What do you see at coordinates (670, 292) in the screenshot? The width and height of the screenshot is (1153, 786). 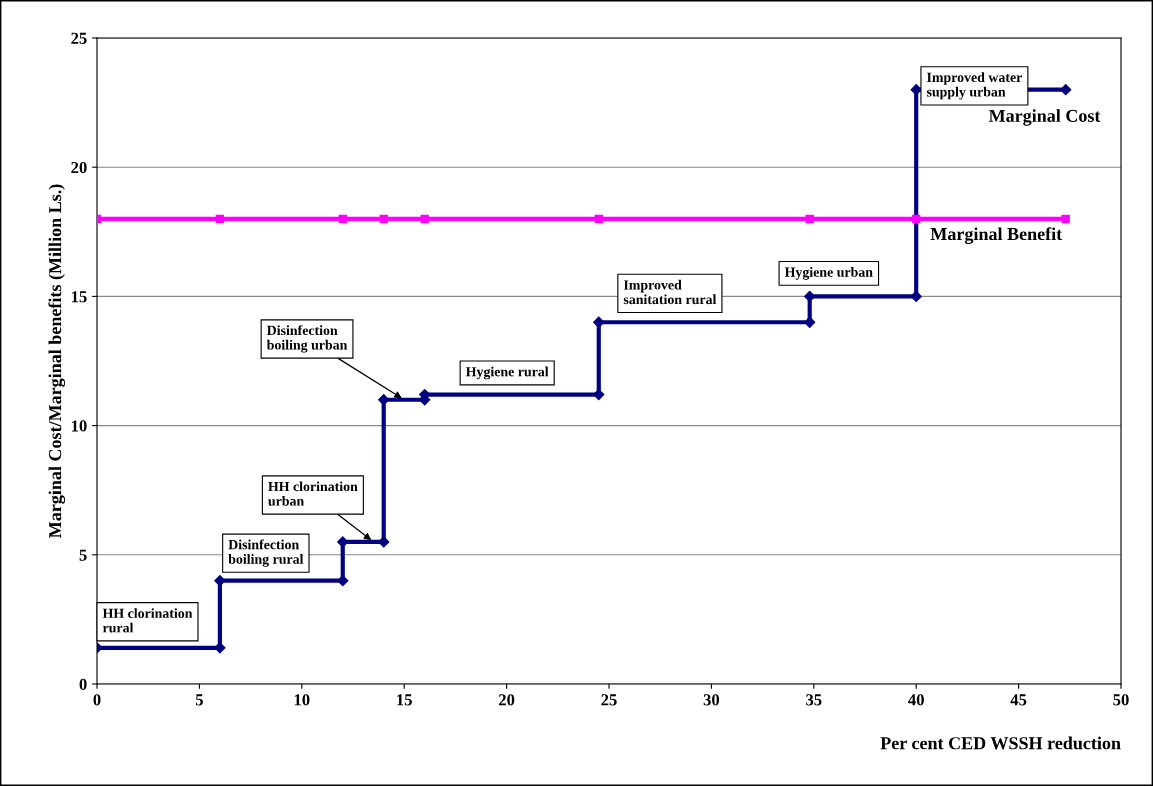 I see `annotation: Improved sanitation rural` at bounding box center [670, 292].